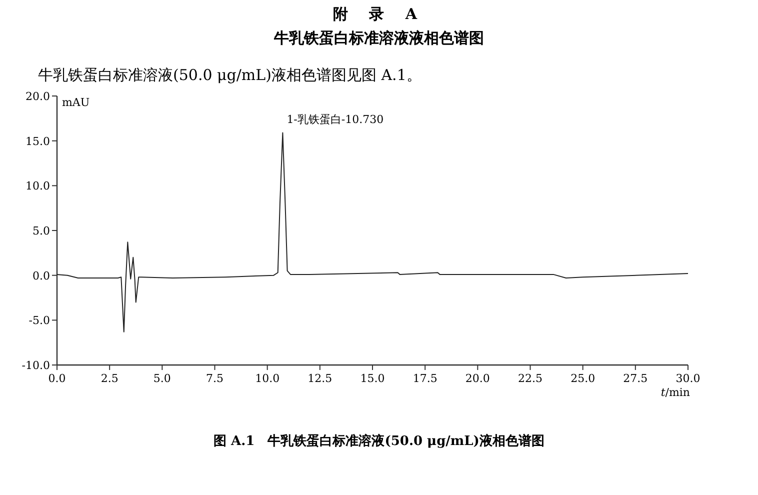 The width and height of the screenshot is (758, 495). What do you see at coordinates (335, 119) in the screenshot?
I see `annotation: 1-乳铁蛋白-10.730` at bounding box center [335, 119].